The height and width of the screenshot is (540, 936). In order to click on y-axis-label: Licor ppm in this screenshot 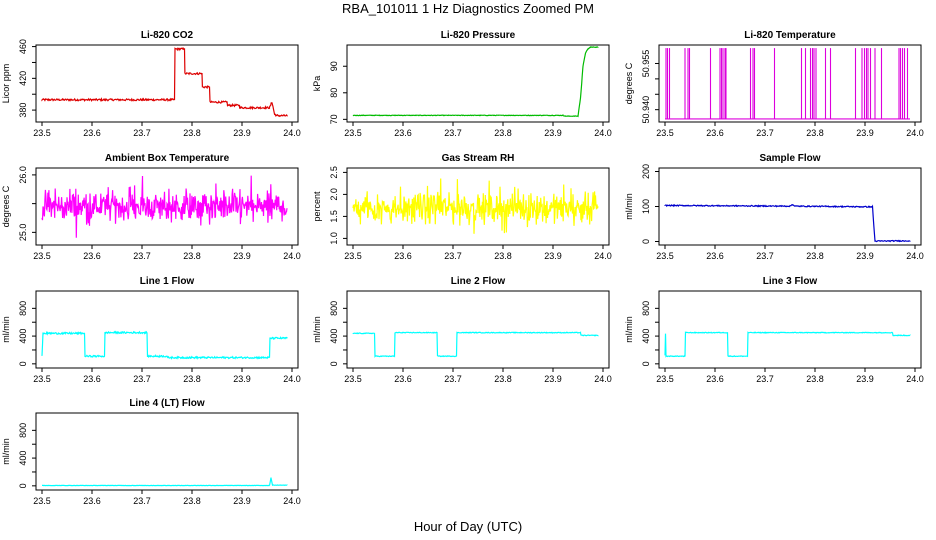, I will do `click(6, 84)`.